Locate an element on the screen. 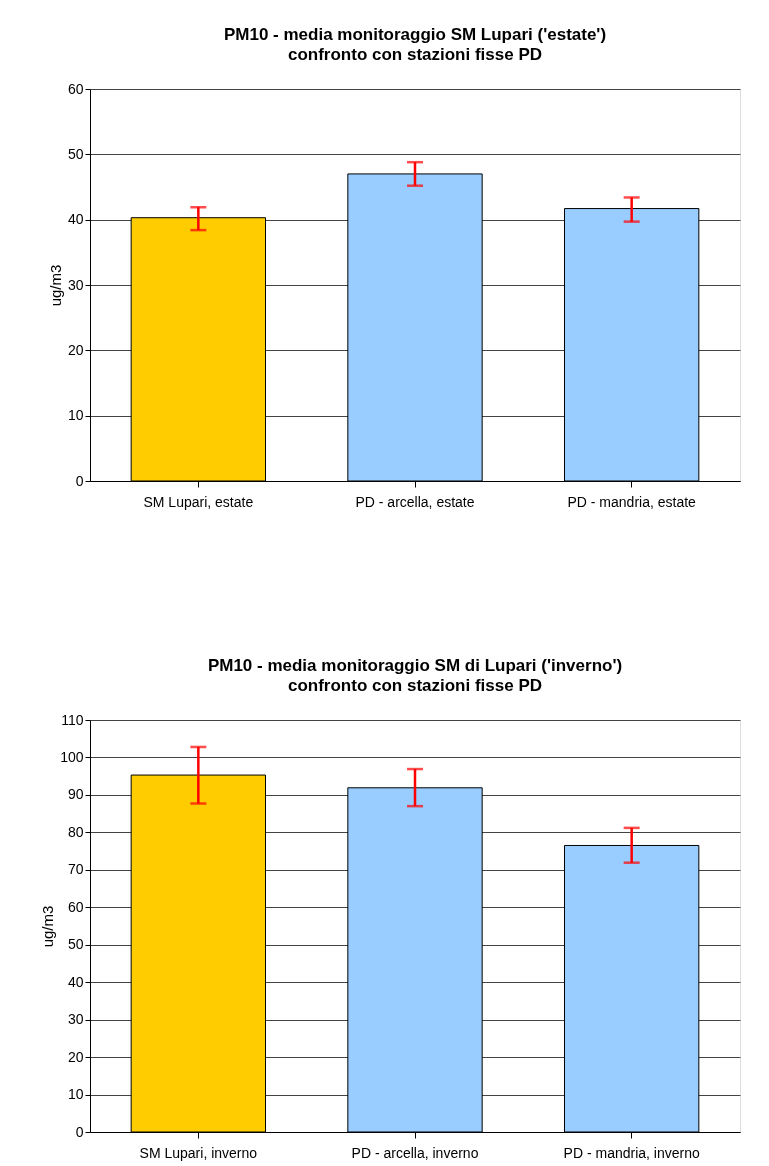  chart-title: PM10 - media monitoraggio SM di Lupari ('inverno') is located at coordinates (415, 665).